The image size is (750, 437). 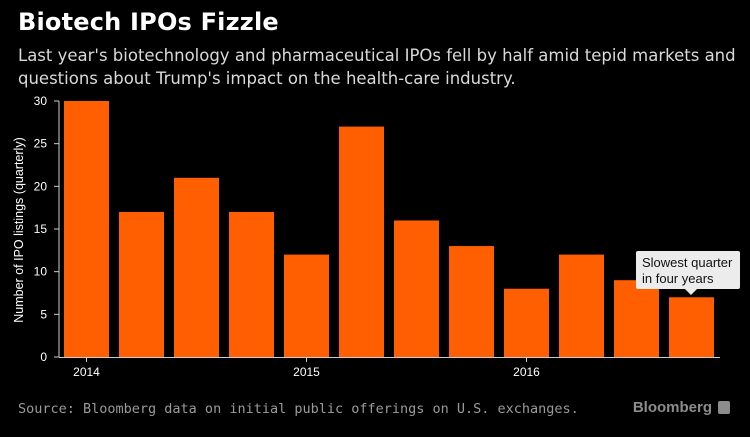 What do you see at coordinates (148, 22) in the screenshot?
I see `chart-title: Biotech IPOs Fizzle` at bounding box center [148, 22].